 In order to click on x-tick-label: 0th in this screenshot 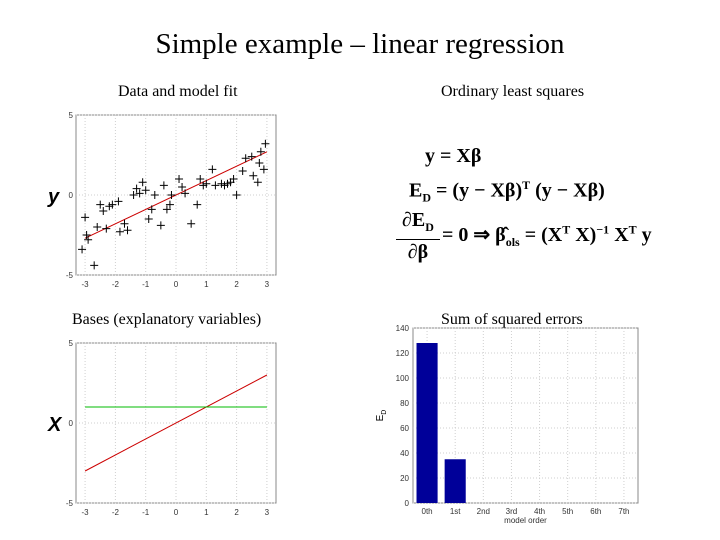, I will do `click(427, 511)`.